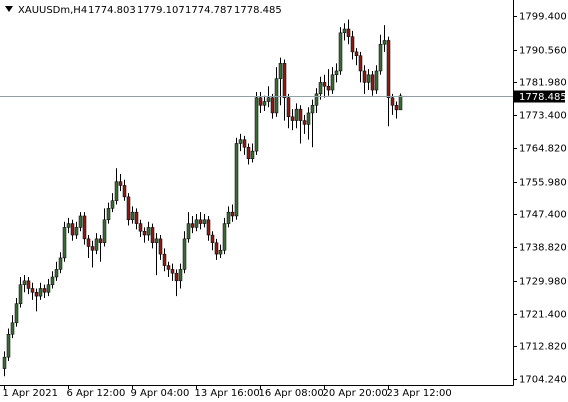  I want to click on x-tick-label: 13 Apr 16:00, so click(227, 393).